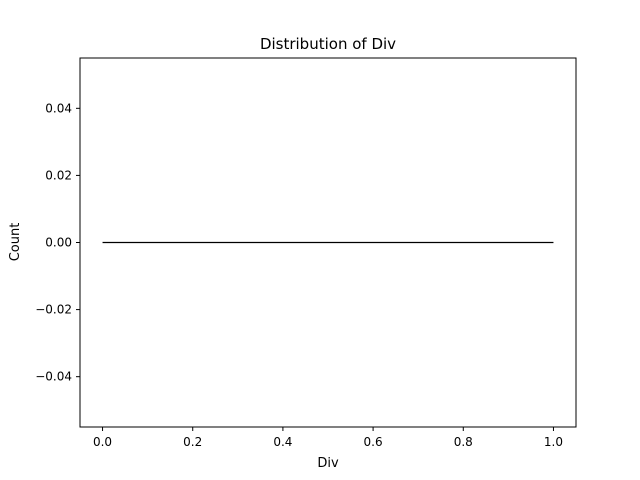 The height and width of the screenshot is (480, 640). What do you see at coordinates (192, 442) in the screenshot?
I see `x-tick-label: 0.2` at bounding box center [192, 442].